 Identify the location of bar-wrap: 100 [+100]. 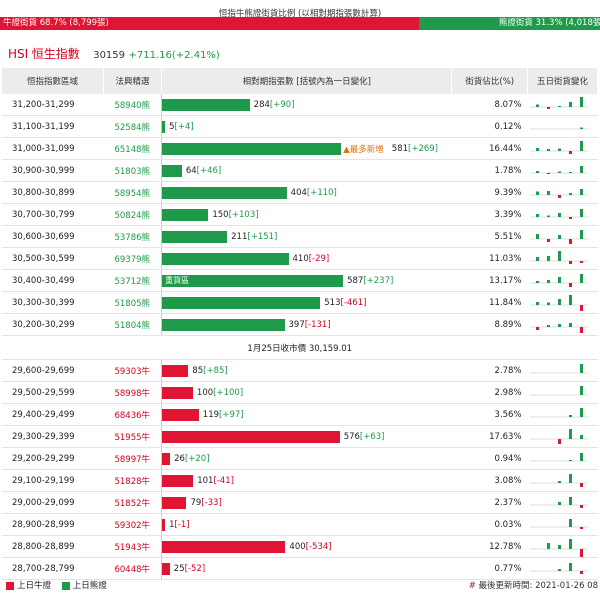
(307, 392).